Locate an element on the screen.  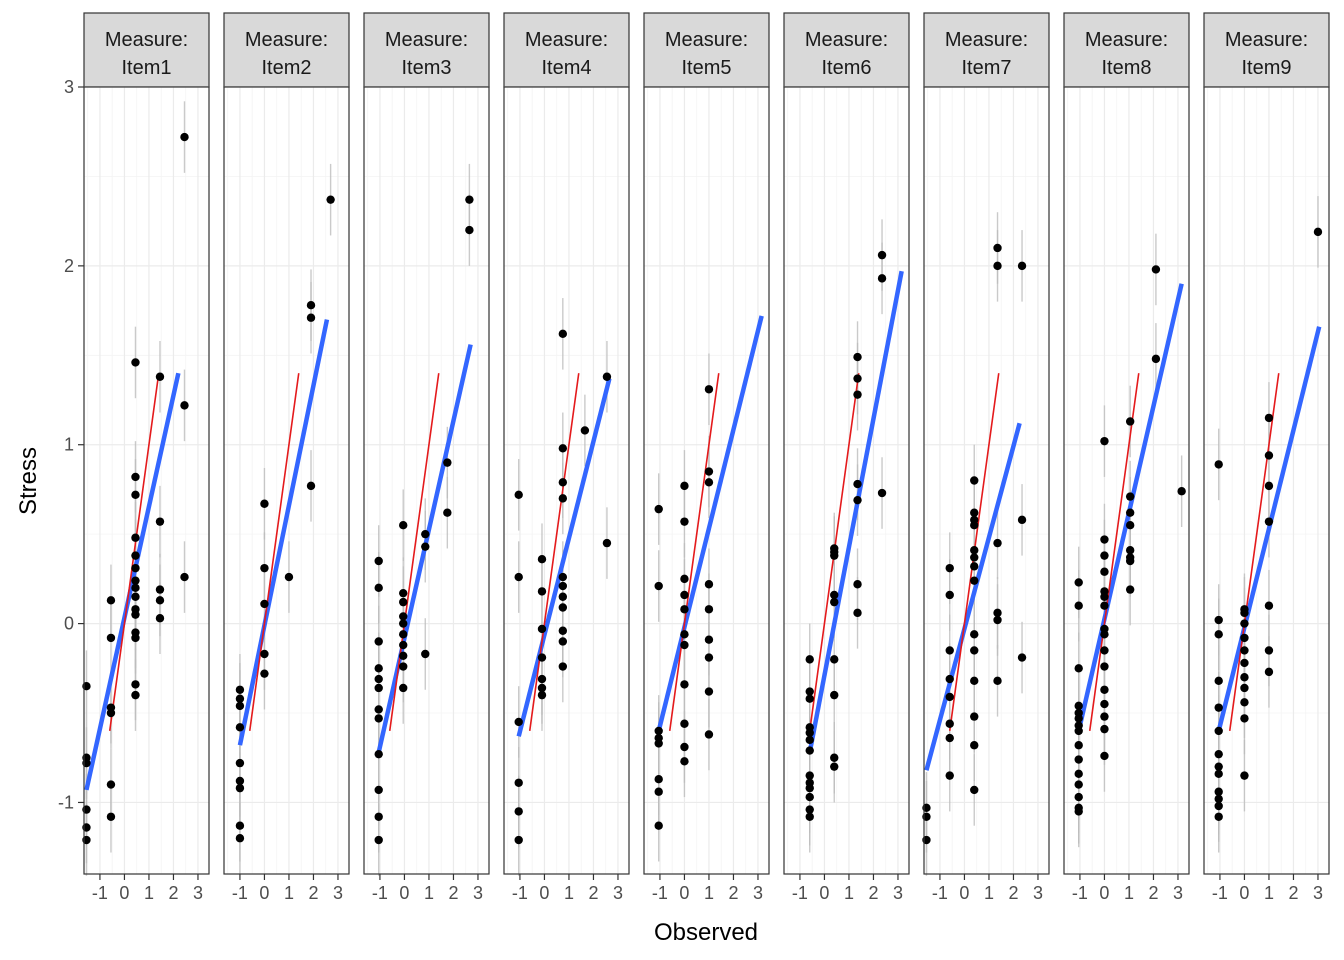
facet-strip-label: Item9 is located at coordinates (1266, 68).